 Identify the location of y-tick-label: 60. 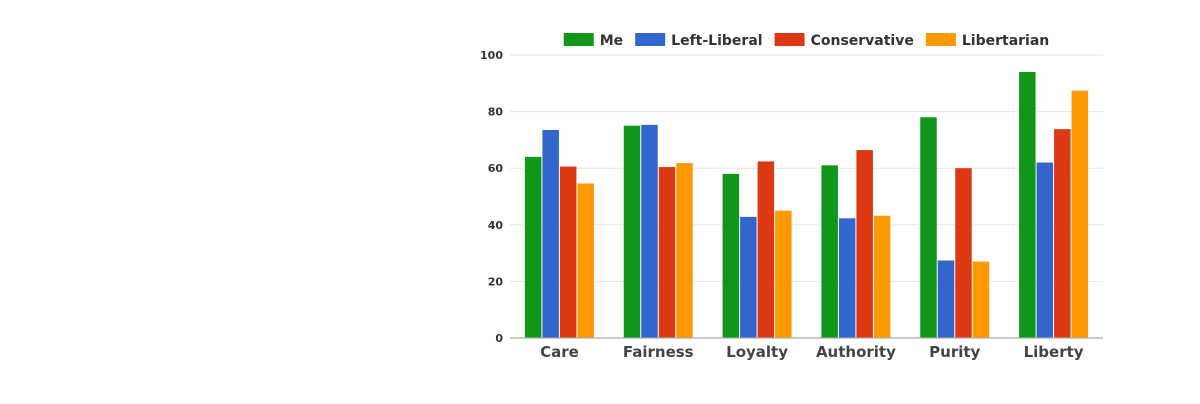
(496, 168).